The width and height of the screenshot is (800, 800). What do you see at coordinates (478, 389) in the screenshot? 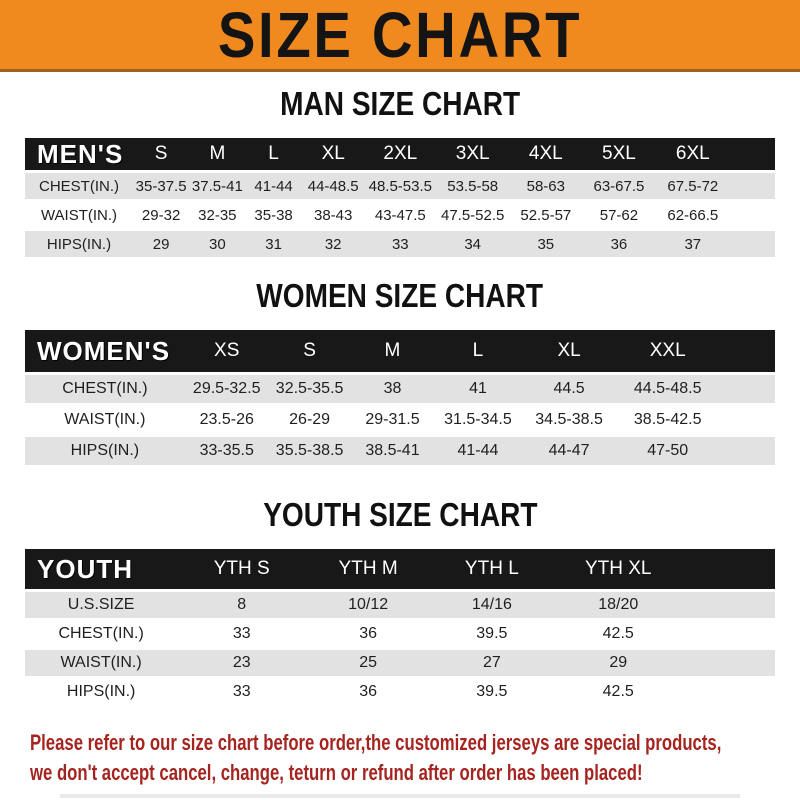
I see `women-value-cell: 41` at bounding box center [478, 389].